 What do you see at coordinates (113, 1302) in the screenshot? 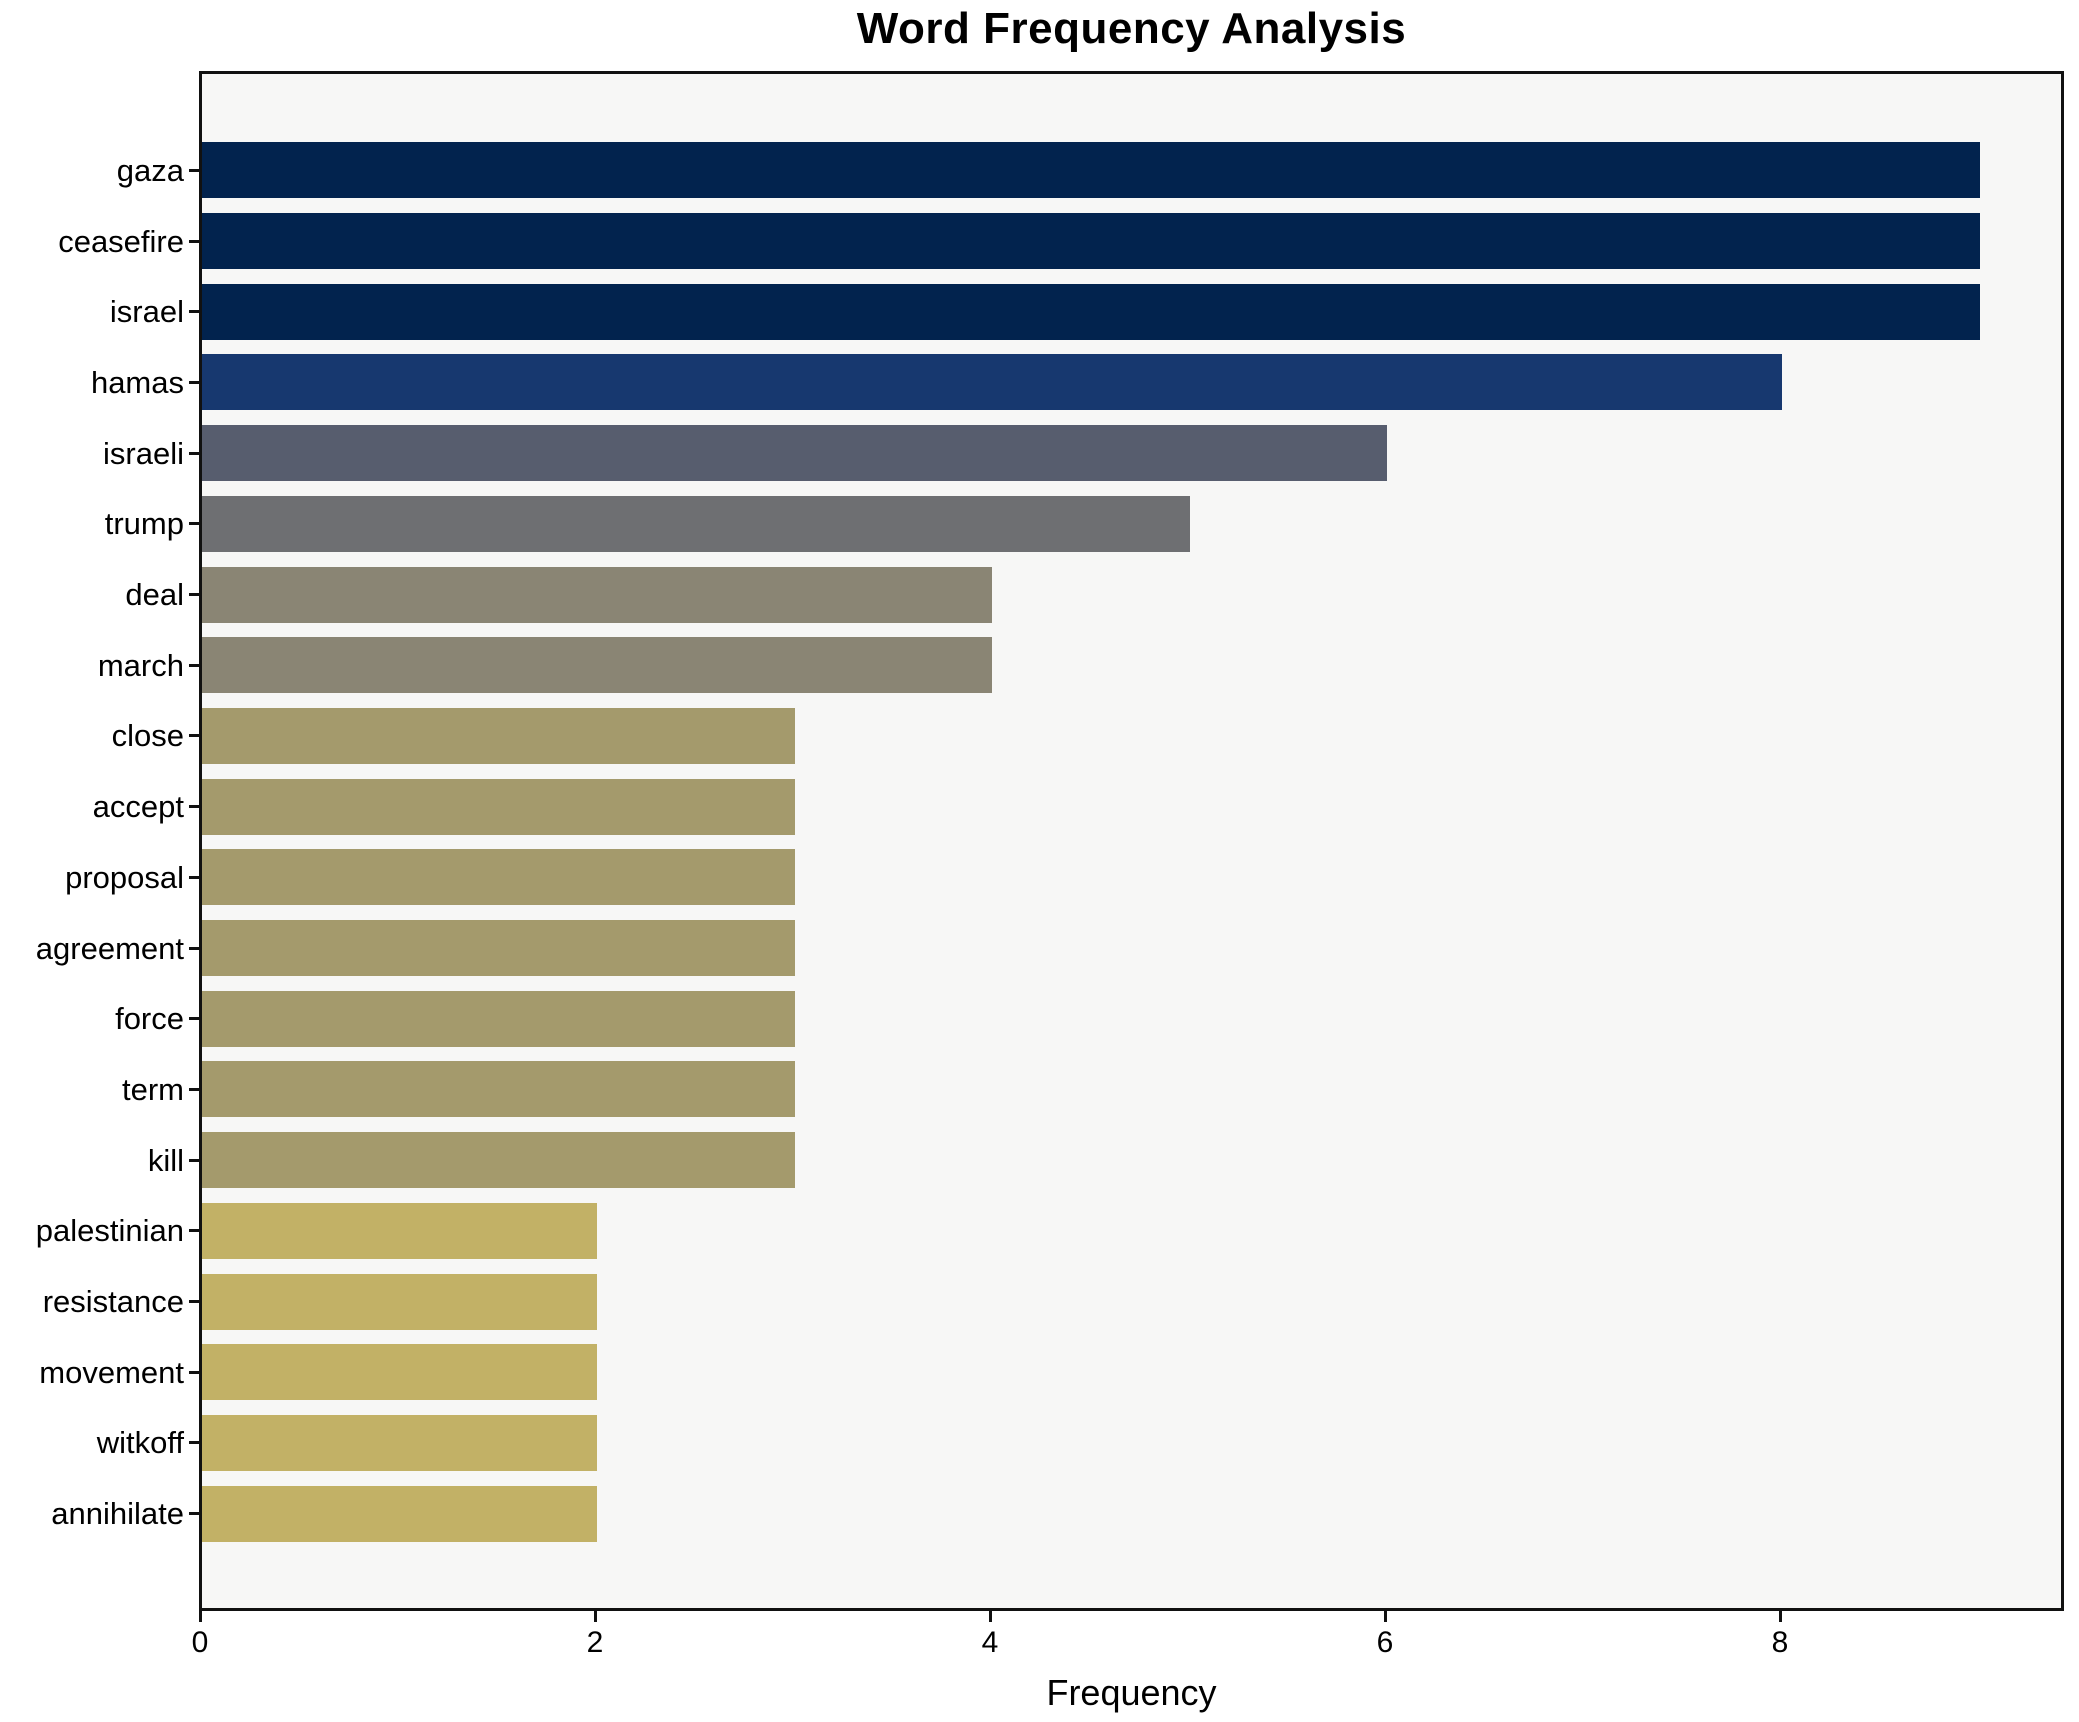
I see `y-tick-label-resistance: resistance` at bounding box center [113, 1302].